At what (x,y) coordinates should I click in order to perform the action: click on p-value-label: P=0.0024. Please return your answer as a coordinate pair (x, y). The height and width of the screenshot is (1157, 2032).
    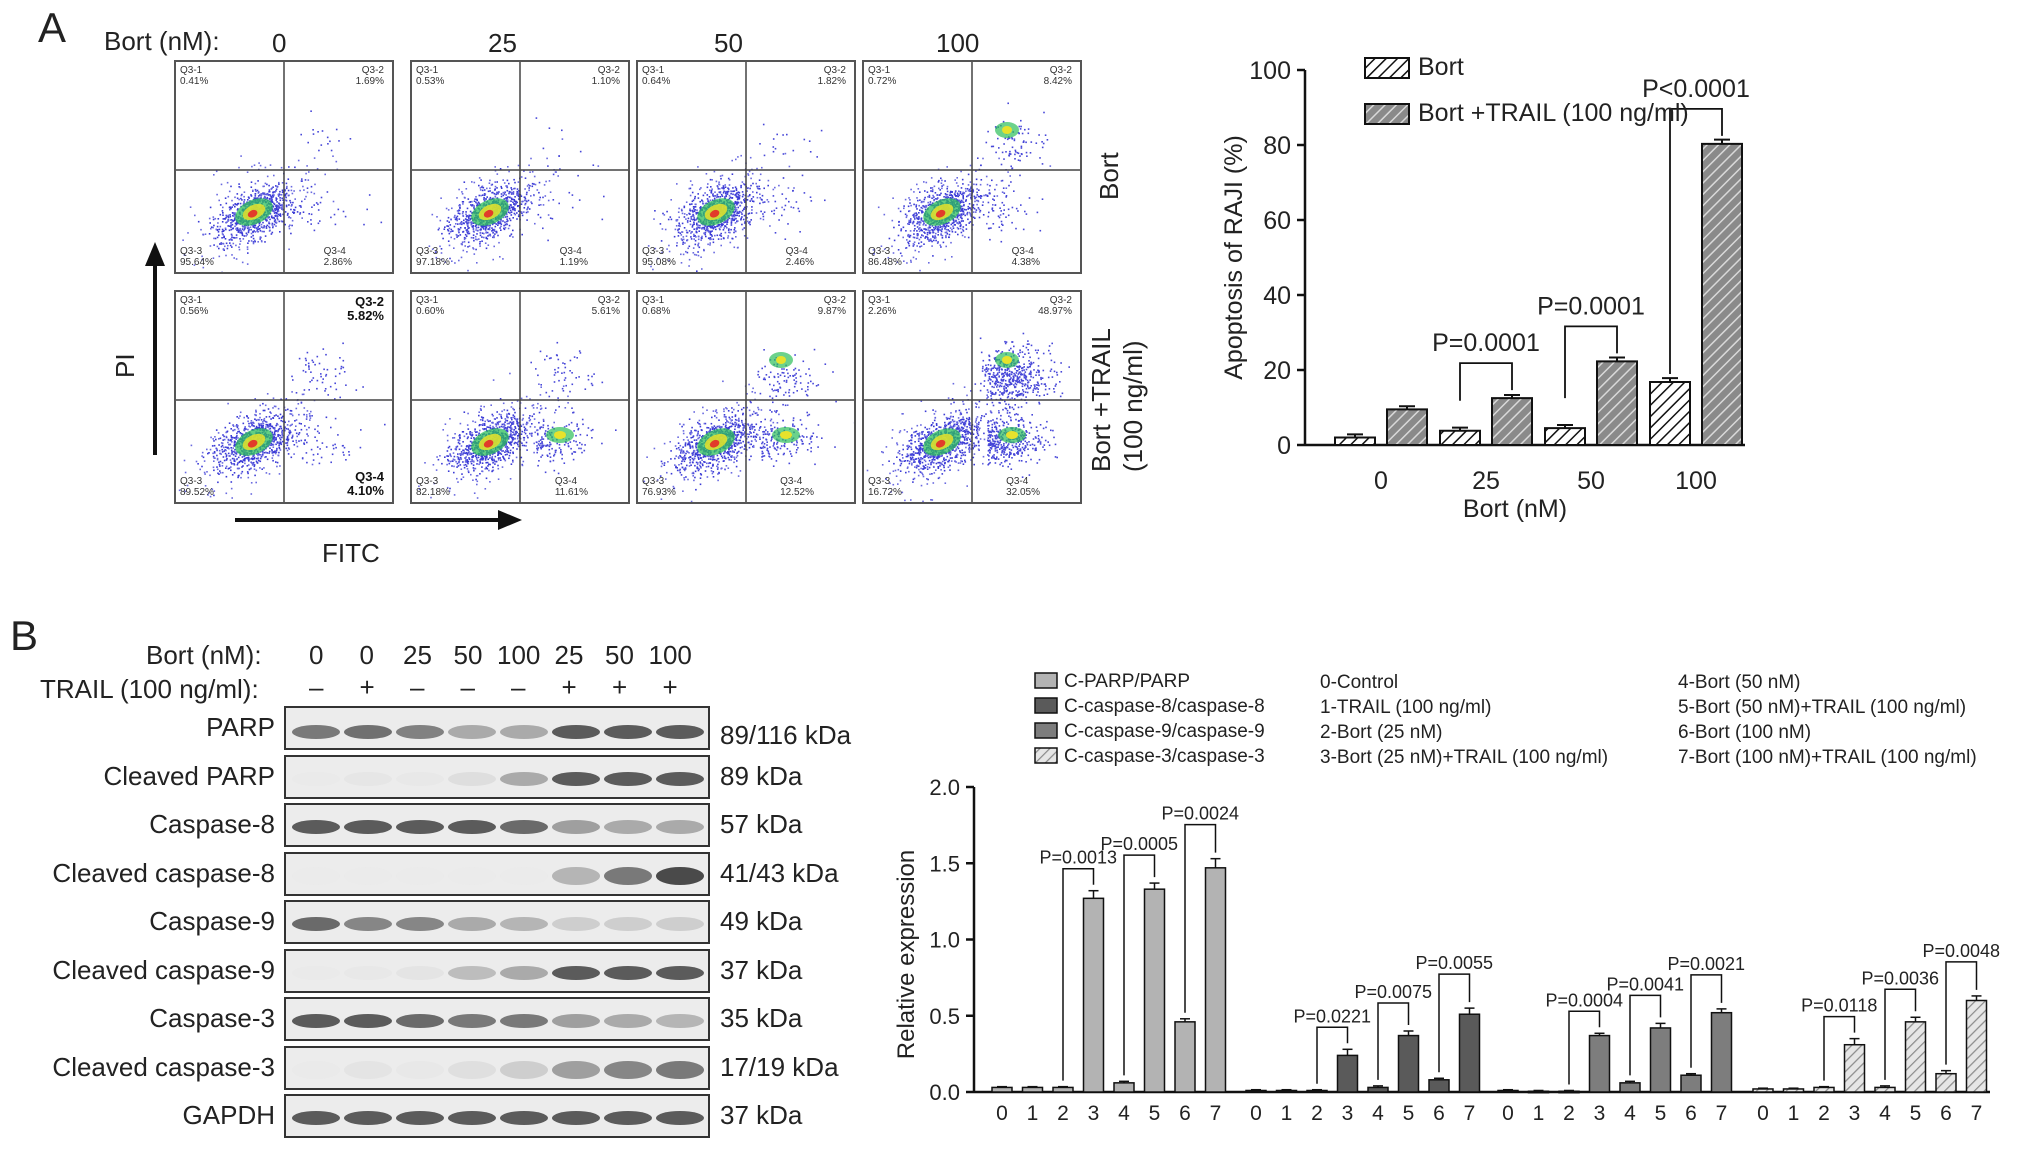
    Looking at the image, I should click on (1200, 814).